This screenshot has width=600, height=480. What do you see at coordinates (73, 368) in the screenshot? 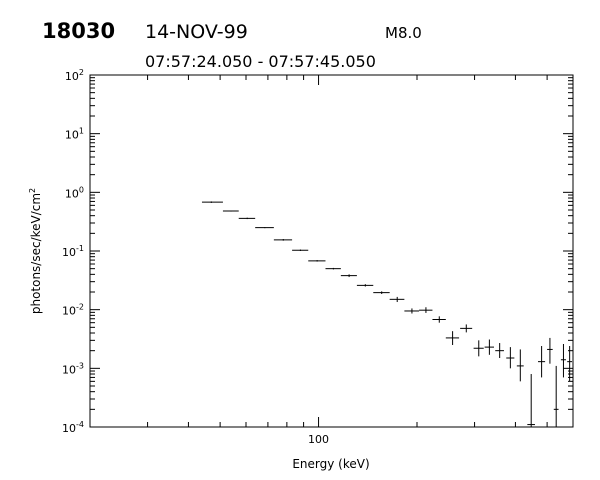
I see `y-tick-label-1e-3: 10⁻³` at bounding box center [73, 368].